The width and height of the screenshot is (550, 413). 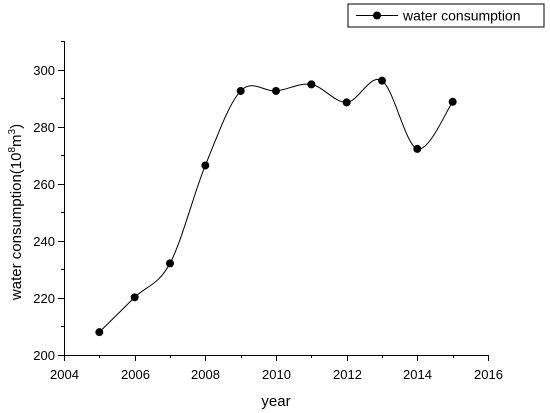 I want to click on y-axis-title: water consumption(108m3), so click(x=16, y=212).